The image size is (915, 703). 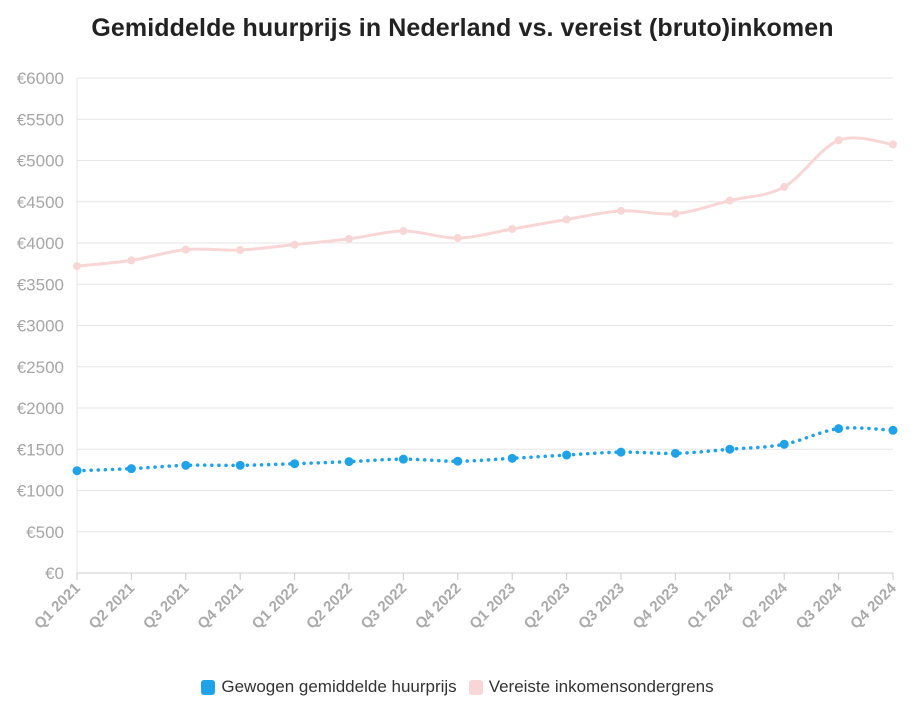 I want to click on y-tick-label: €4500, so click(x=40, y=202).